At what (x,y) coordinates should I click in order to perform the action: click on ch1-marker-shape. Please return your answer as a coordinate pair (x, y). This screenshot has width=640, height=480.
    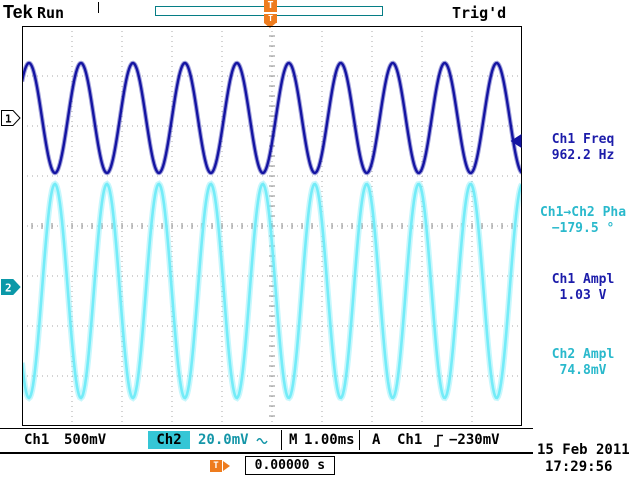
    Looking at the image, I should click on (11, 118).